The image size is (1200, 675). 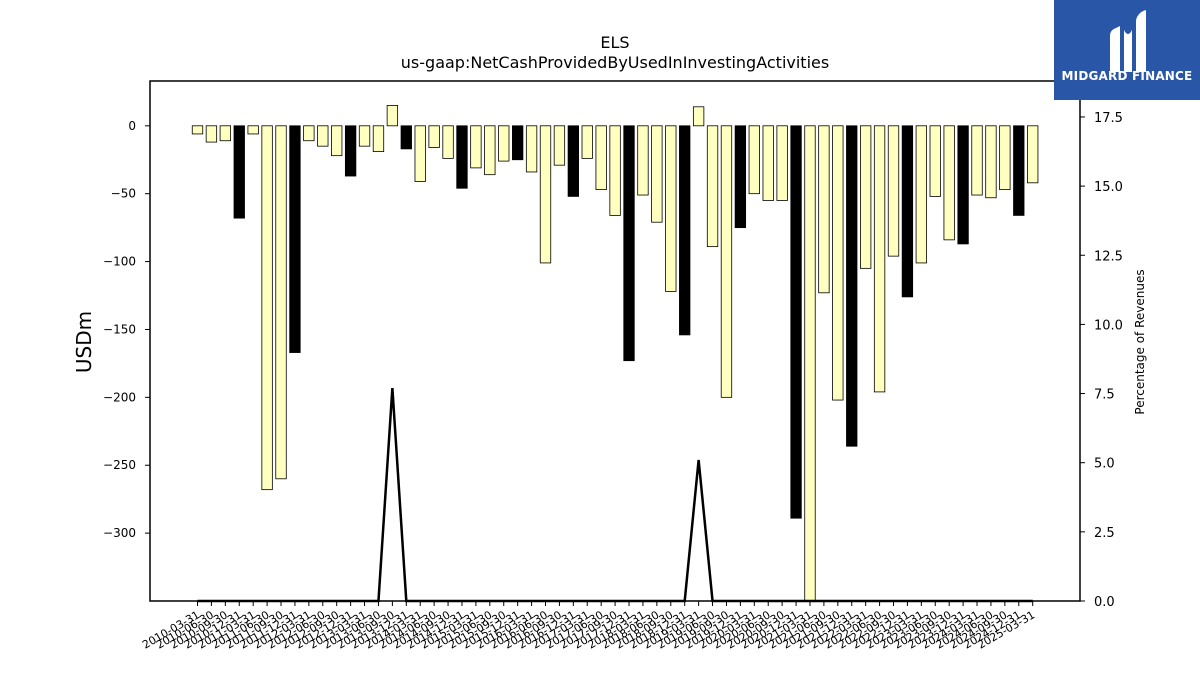 I want to click on y-tick-label: −150, so click(x=119, y=329).